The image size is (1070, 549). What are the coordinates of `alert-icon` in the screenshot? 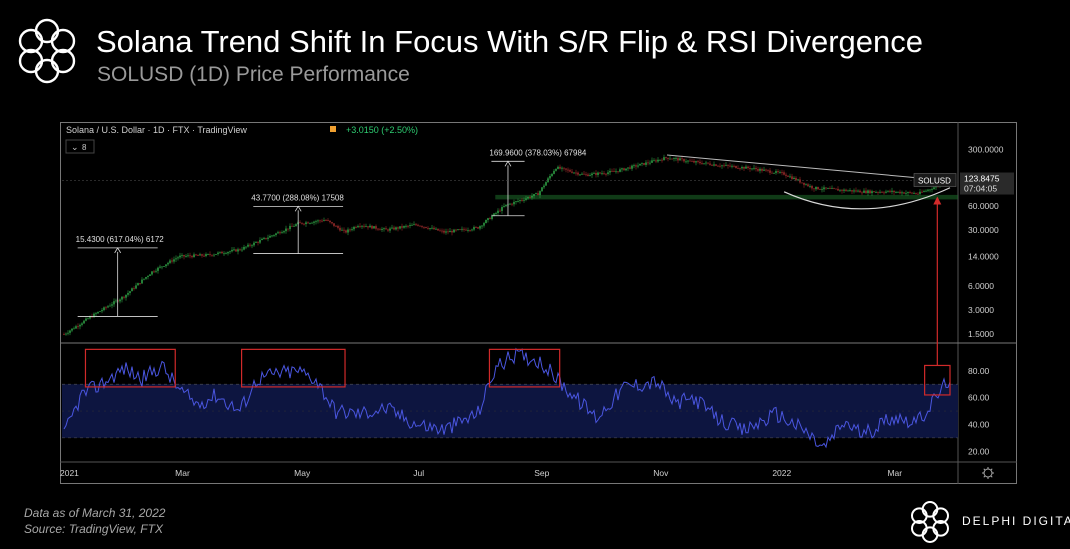 It's located at (333, 129).